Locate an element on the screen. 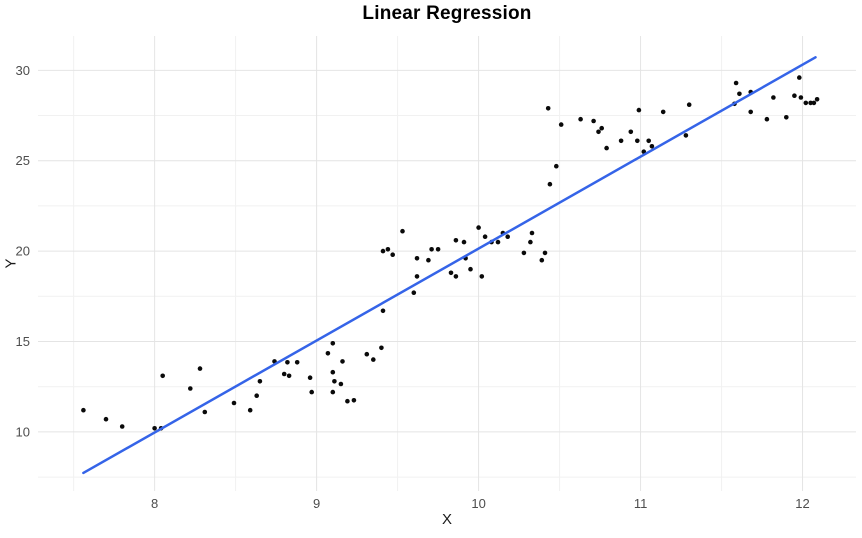 The height and width of the screenshot is (538, 862). x-tick-label: 9 is located at coordinates (316, 503).